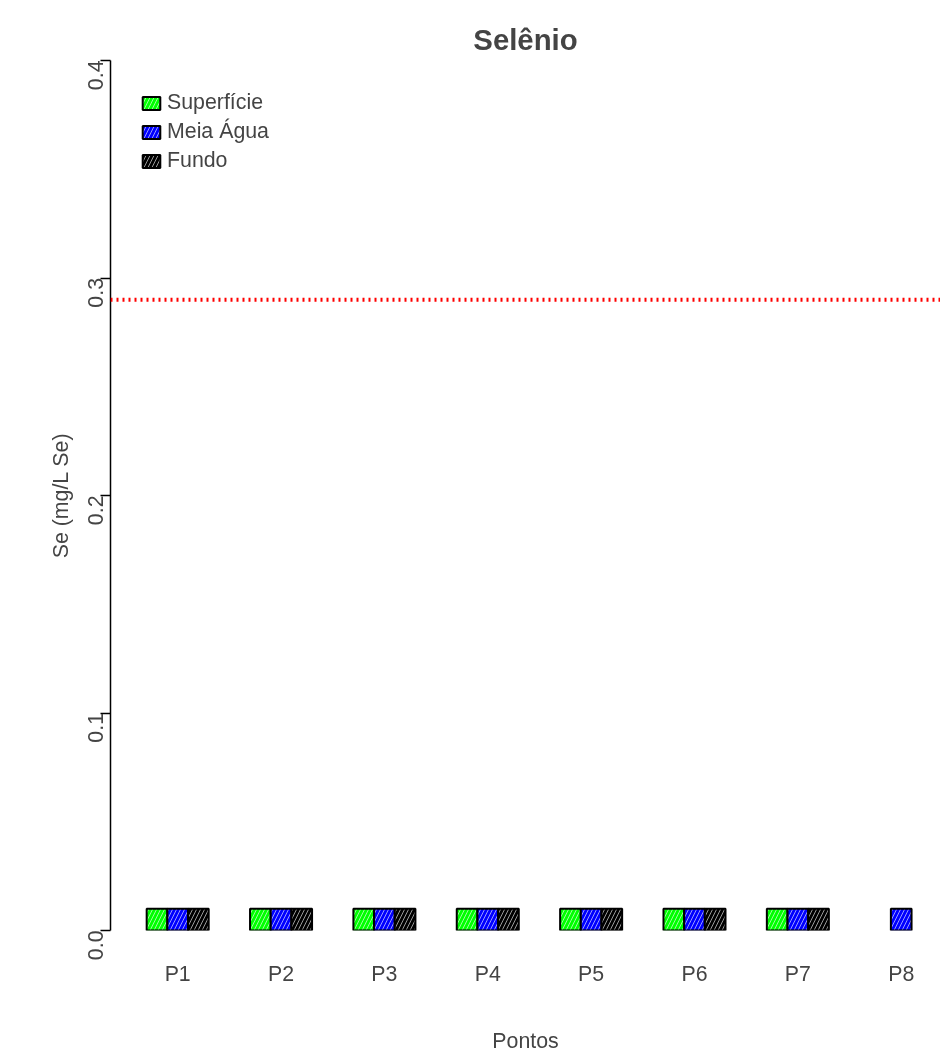  What do you see at coordinates (281, 973) in the screenshot?
I see `x-tick-label: P2` at bounding box center [281, 973].